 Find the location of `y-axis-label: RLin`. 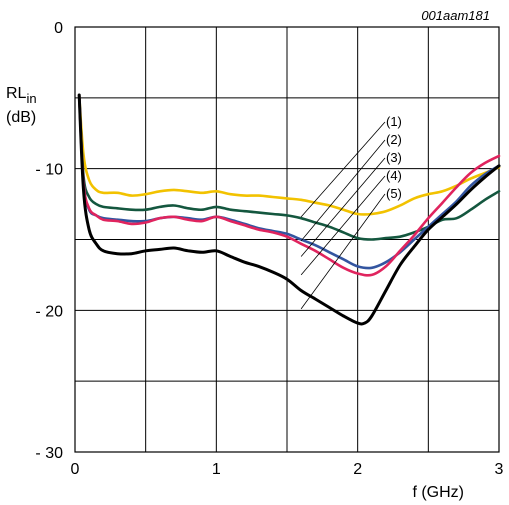

y-axis-label: RLin is located at coordinates (21, 95).